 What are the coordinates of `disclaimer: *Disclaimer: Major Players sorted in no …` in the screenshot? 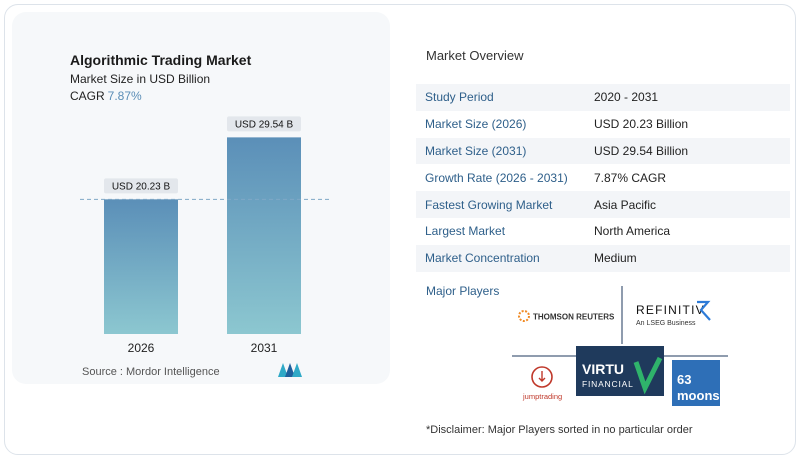 It's located at (559, 430).